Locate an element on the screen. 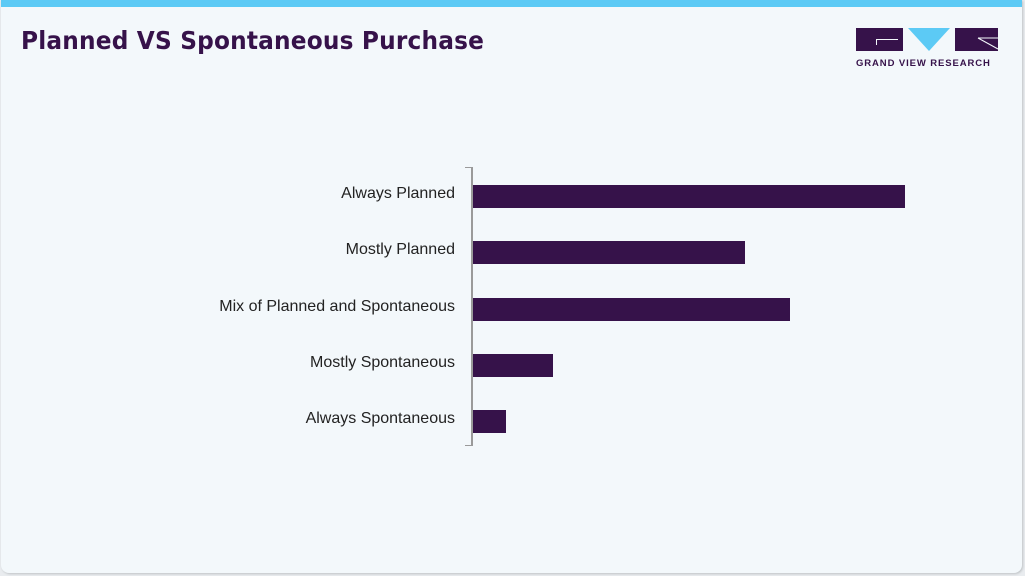 This screenshot has width=1025, height=576. axis-tick-bottom is located at coordinates (468, 445).